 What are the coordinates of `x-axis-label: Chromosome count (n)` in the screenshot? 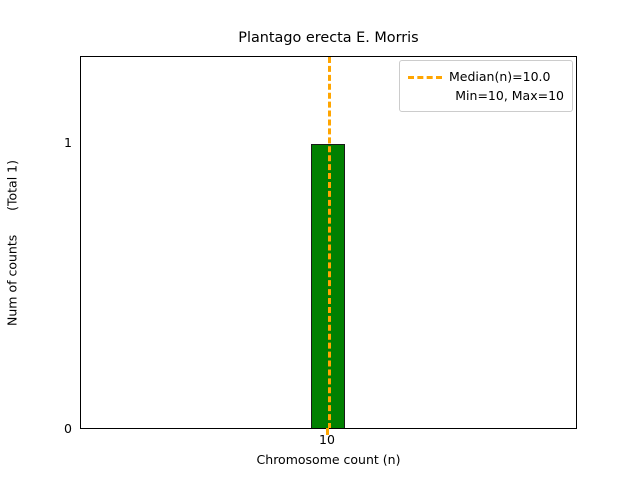 It's located at (328, 459).